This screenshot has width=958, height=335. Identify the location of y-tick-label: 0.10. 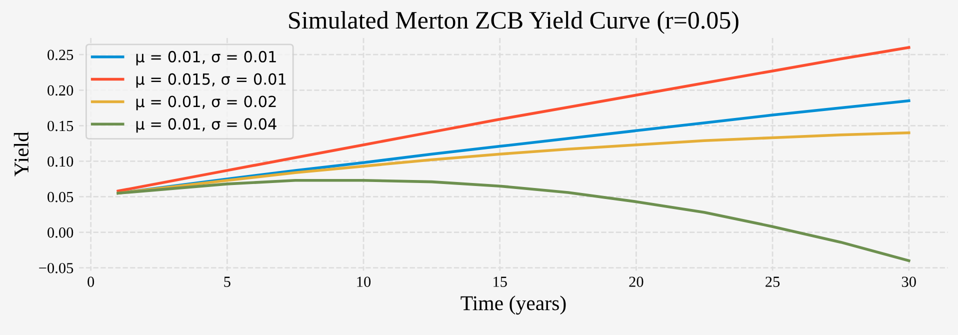
(61, 161).